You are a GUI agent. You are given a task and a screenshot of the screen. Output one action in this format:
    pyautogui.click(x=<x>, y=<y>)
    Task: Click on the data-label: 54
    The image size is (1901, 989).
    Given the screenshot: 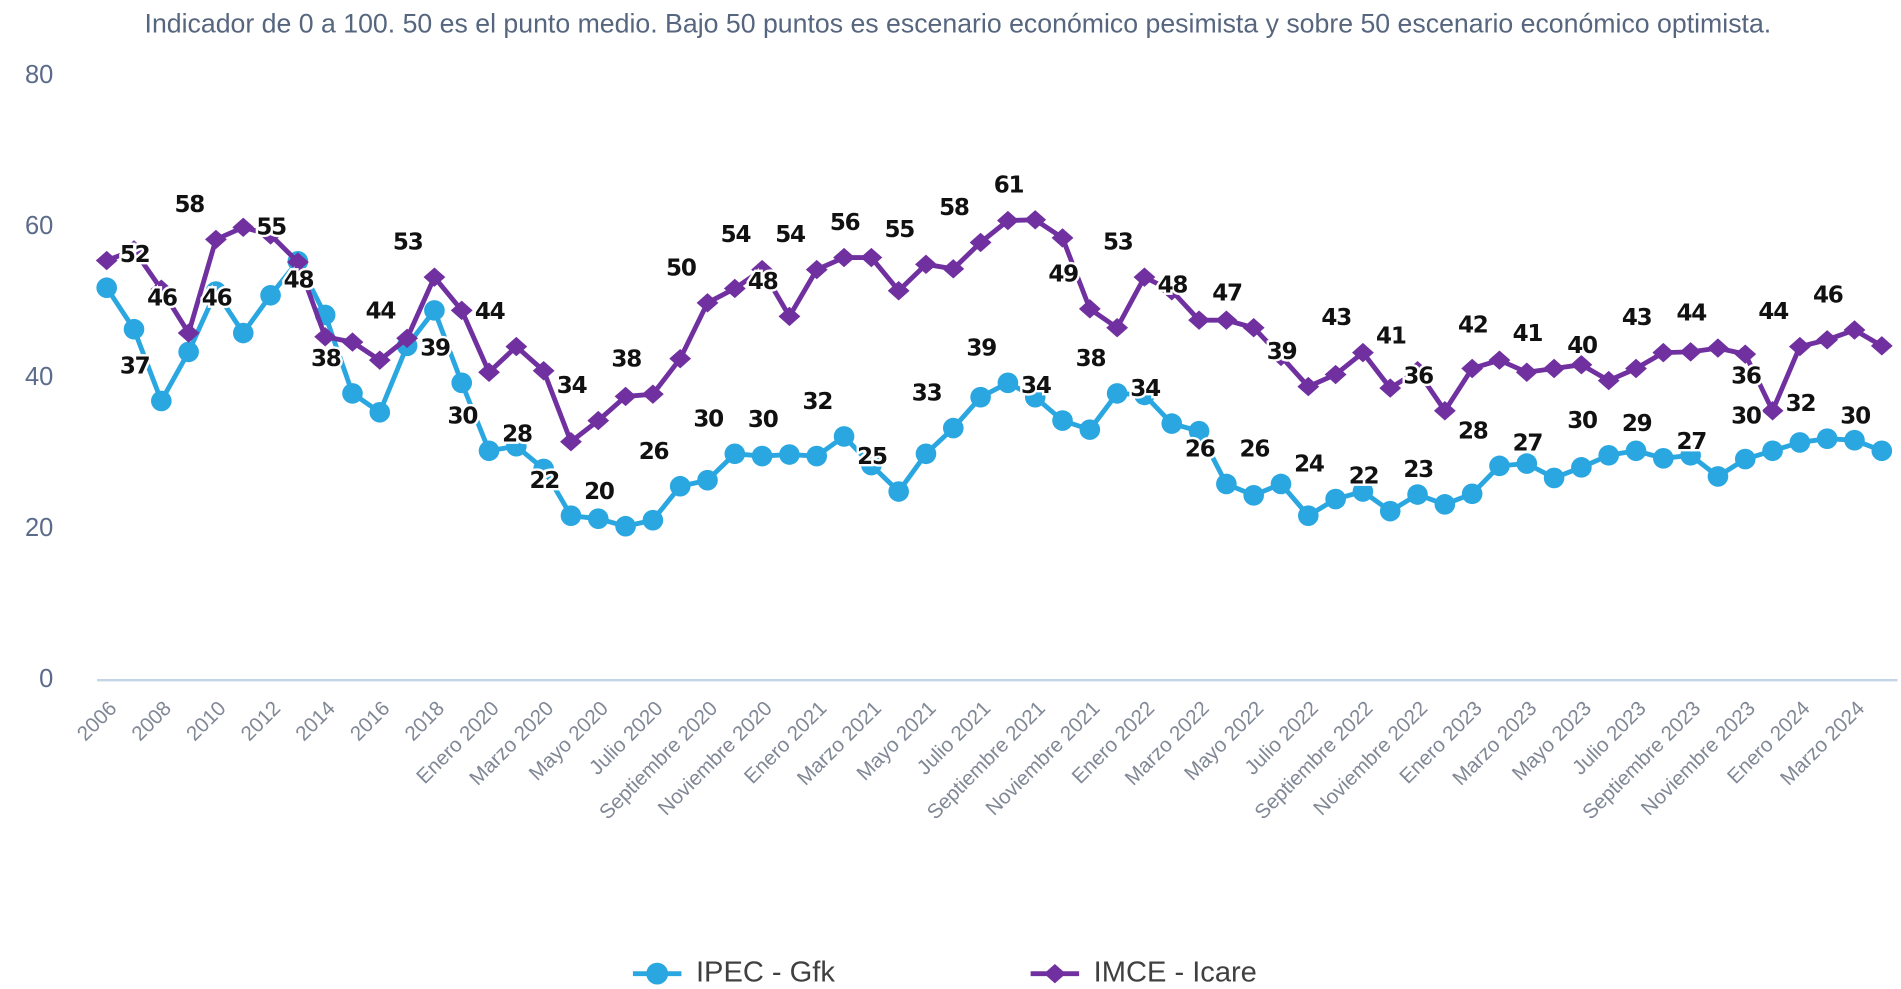 What is the action you would take?
    pyautogui.click(x=790, y=235)
    